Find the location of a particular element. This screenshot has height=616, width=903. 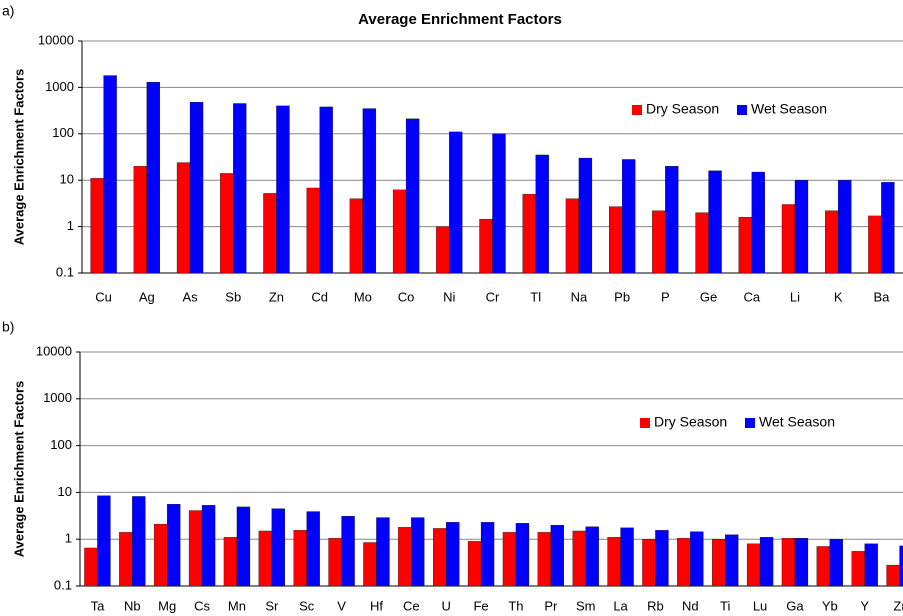

x-tick-label: Cu is located at coordinates (103, 296).